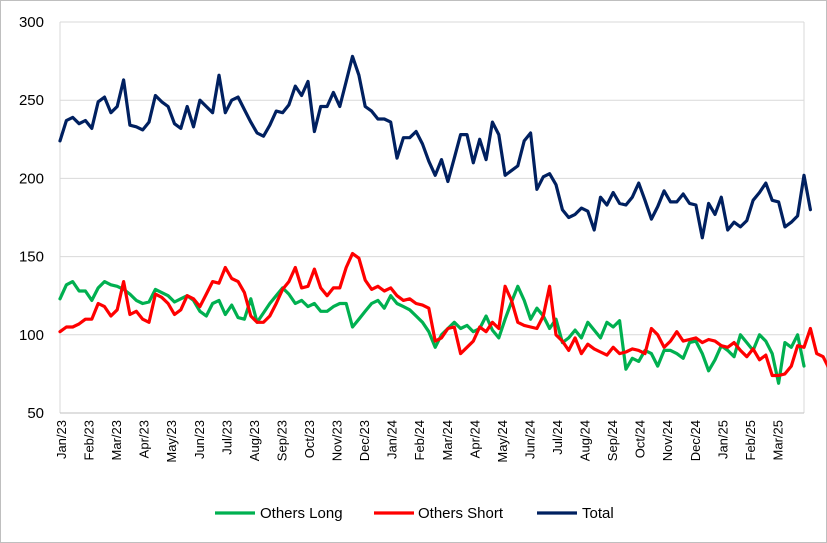 The height and width of the screenshot is (543, 827). What do you see at coordinates (199, 439) in the screenshot?
I see `x-tick-label: Jun/23` at bounding box center [199, 439].